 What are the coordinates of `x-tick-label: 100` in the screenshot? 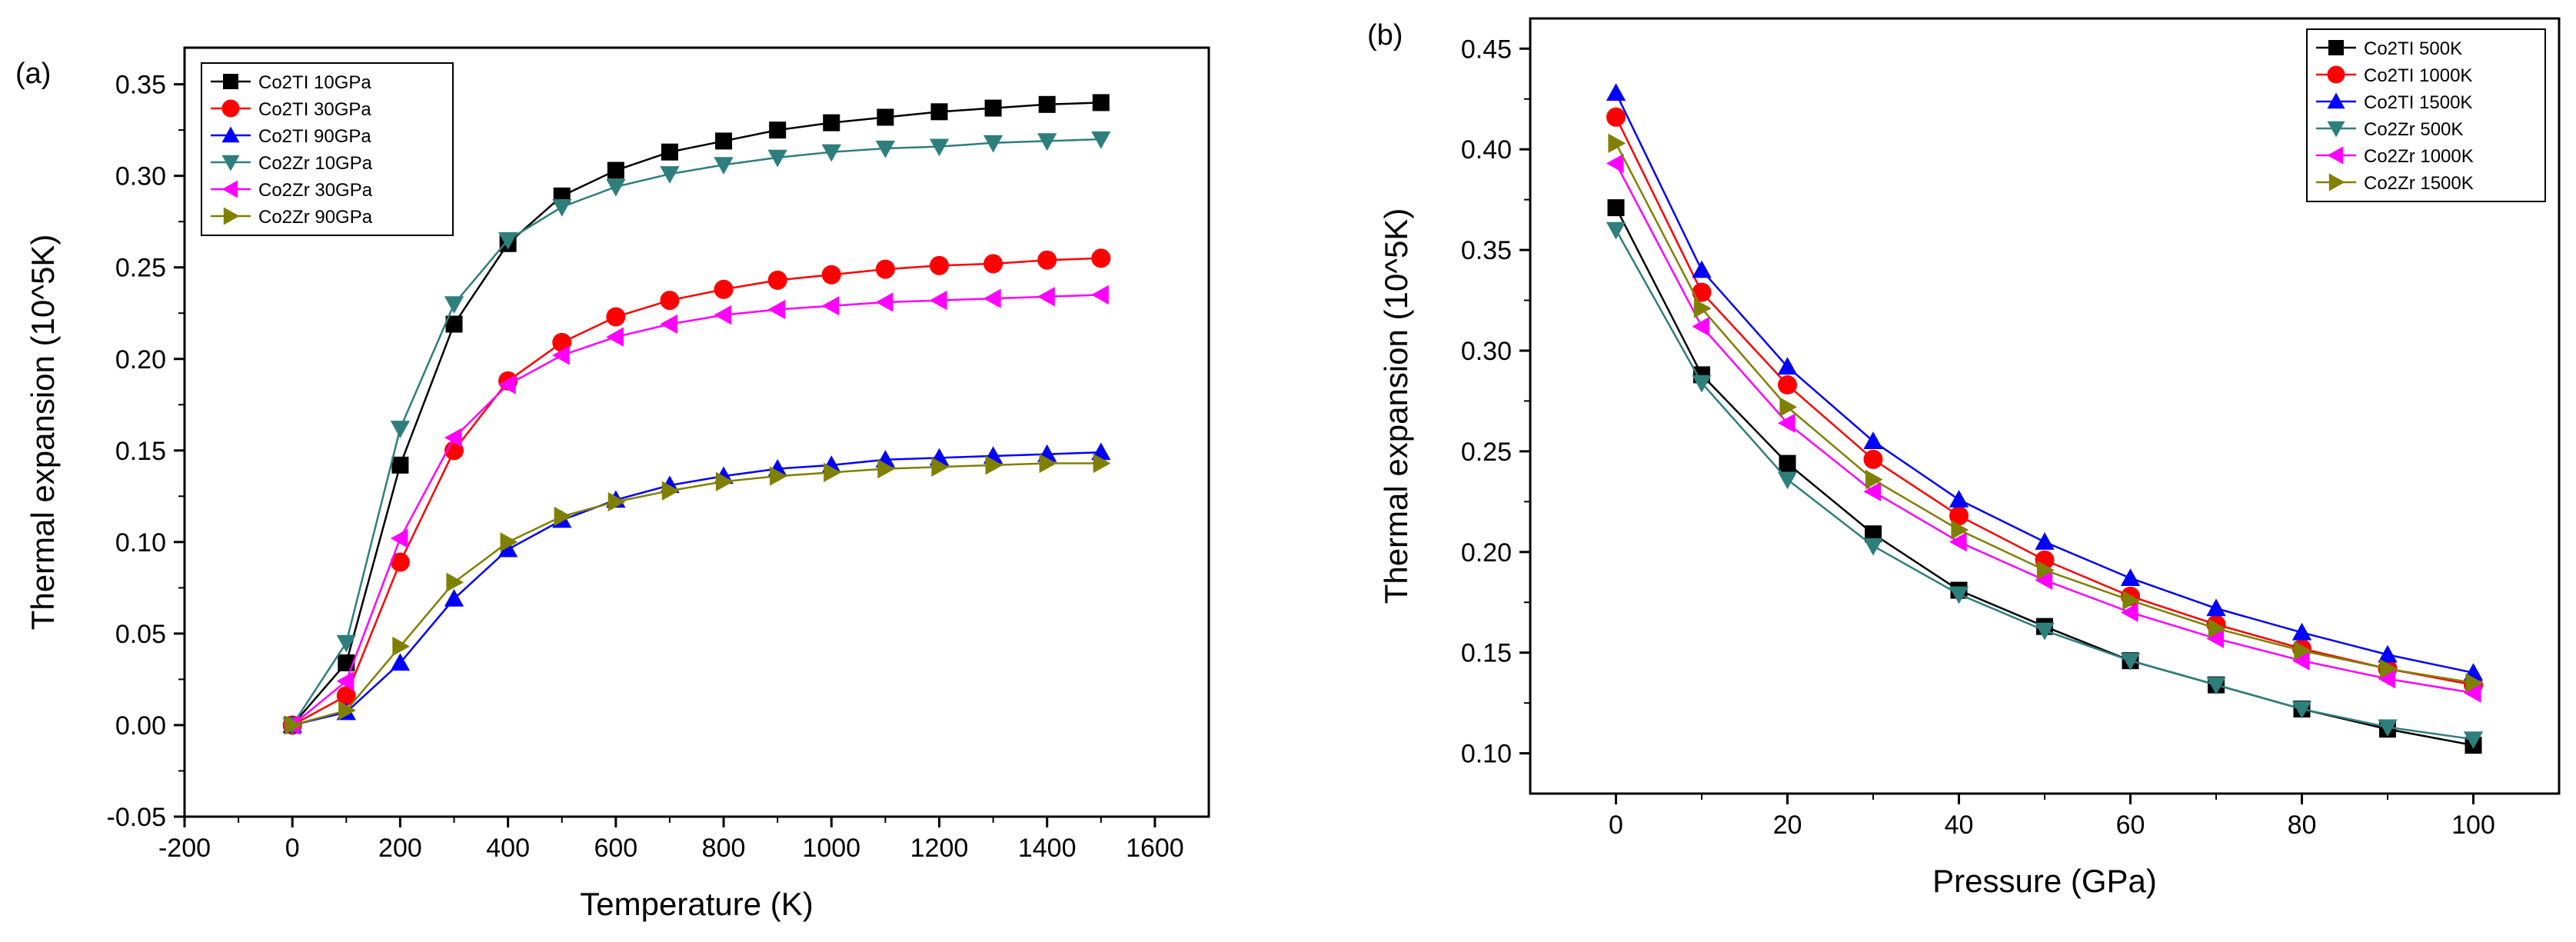 It's located at (2473, 825).